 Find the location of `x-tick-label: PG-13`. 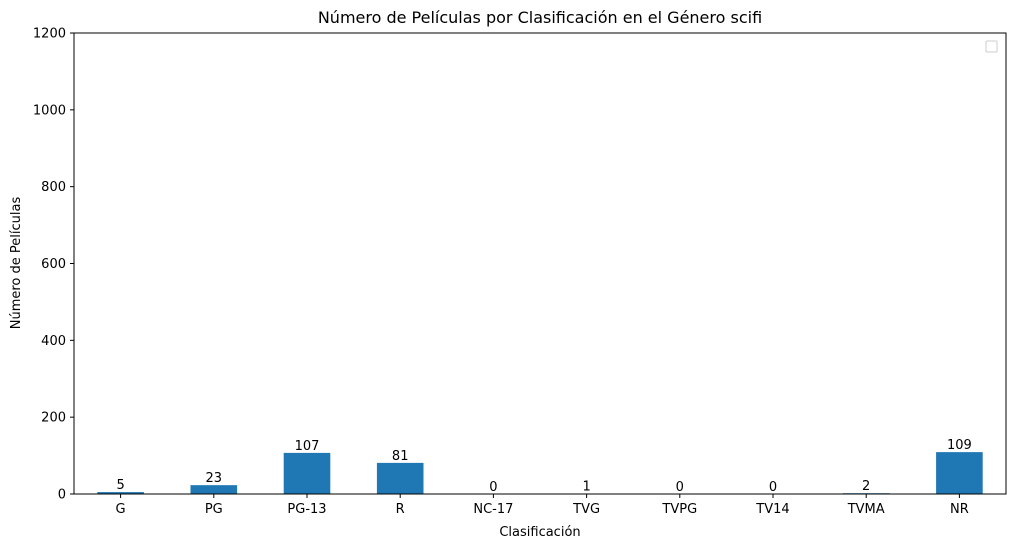

x-tick-label: PG-13 is located at coordinates (306, 509).